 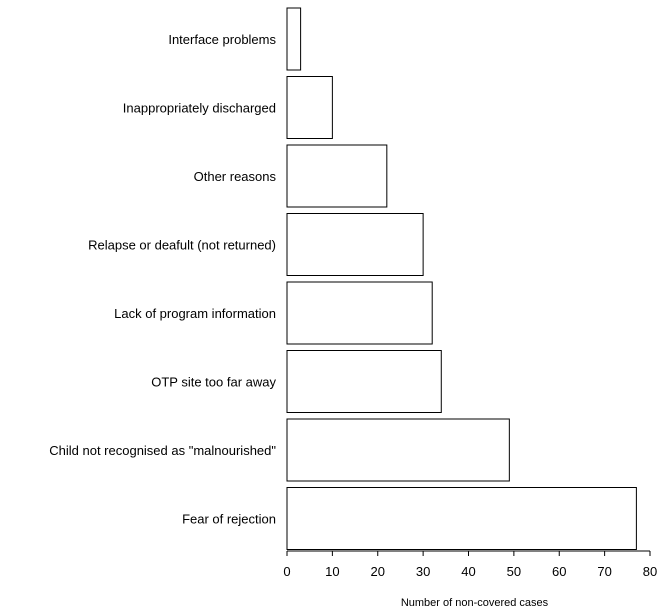 I want to click on x-tick-label-2: 20, so click(x=378, y=571).